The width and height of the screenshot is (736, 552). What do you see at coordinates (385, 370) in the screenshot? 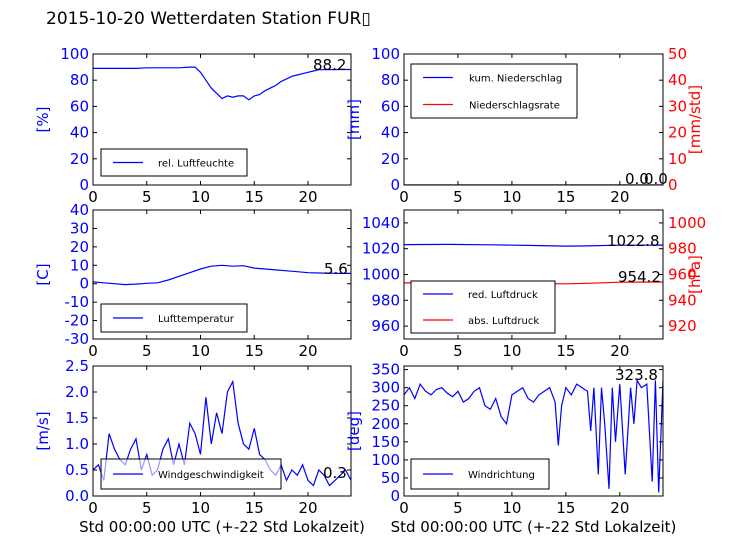
I see `y-tick-label: 350` at bounding box center [385, 370].